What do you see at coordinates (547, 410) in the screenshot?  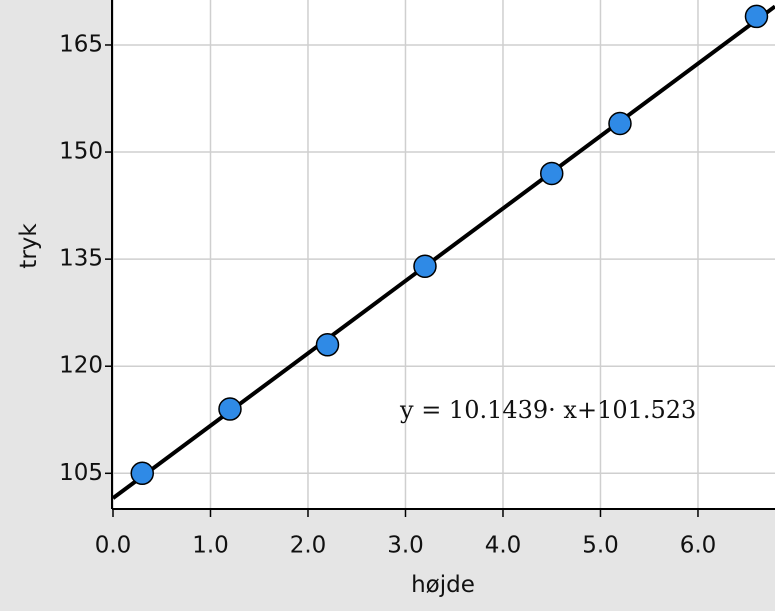 I see `equation: y = 10.1439· x+101.523` at bounding box center [547, 410].